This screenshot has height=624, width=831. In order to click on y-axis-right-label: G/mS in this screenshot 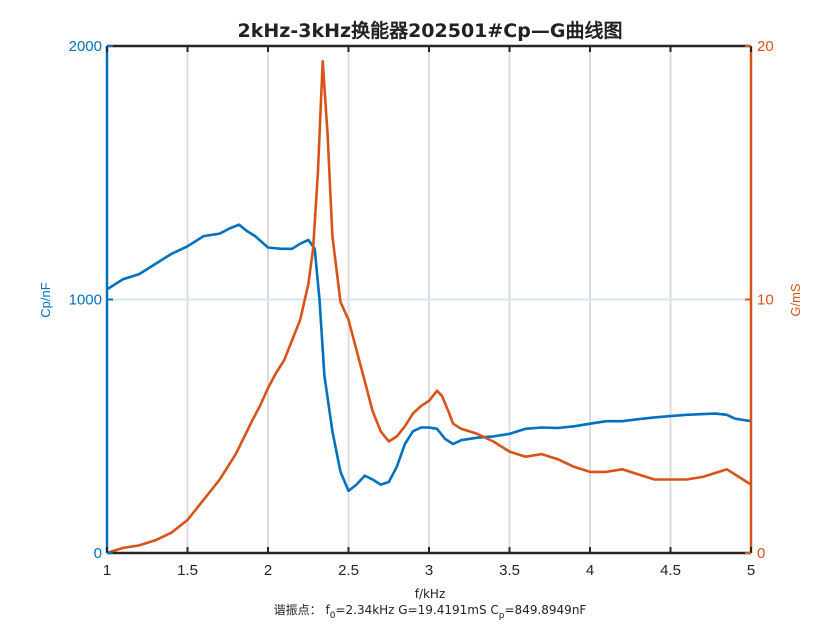, I will do `click(795, 300)`.